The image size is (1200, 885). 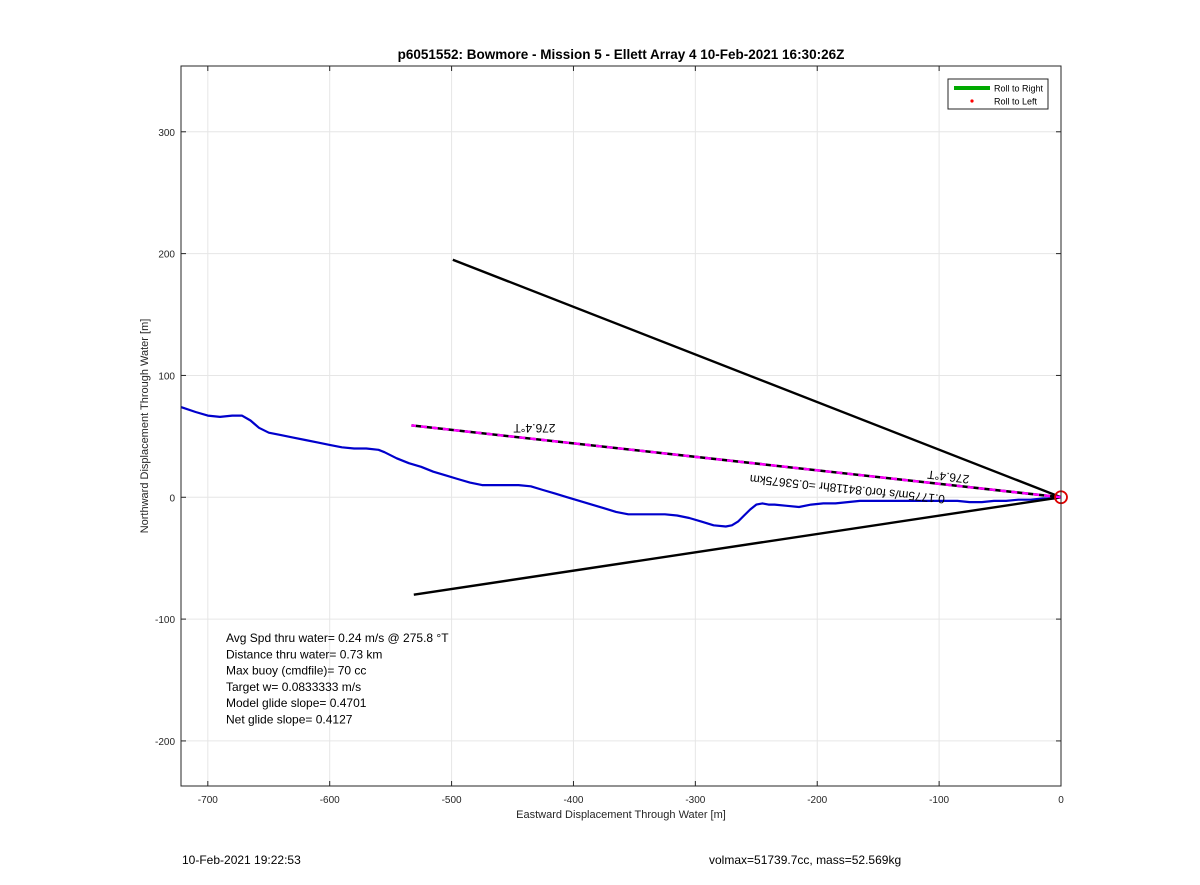 What do you see at coordinates (289, 720) in the screenshot?
I see `stats-line: Net glide slope= 0.4127` at bounding box center [289, 720].